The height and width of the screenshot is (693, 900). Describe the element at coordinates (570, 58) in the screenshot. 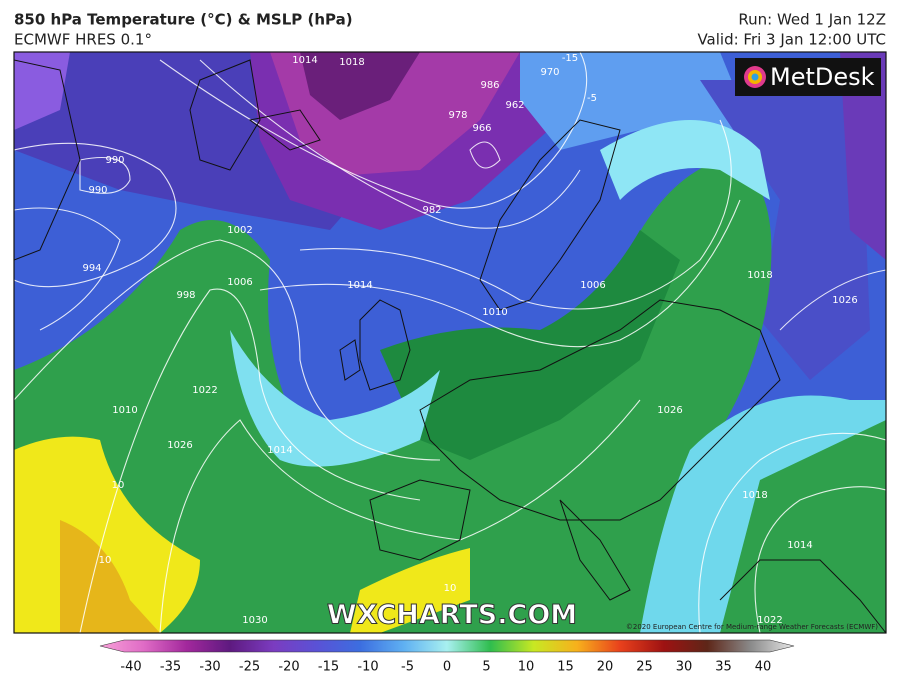

I see `contour-label: -15` at that location.